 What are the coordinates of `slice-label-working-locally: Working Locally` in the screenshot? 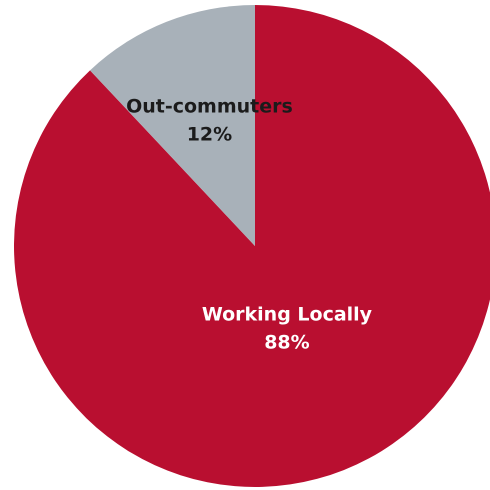 It's located at (287, 315).